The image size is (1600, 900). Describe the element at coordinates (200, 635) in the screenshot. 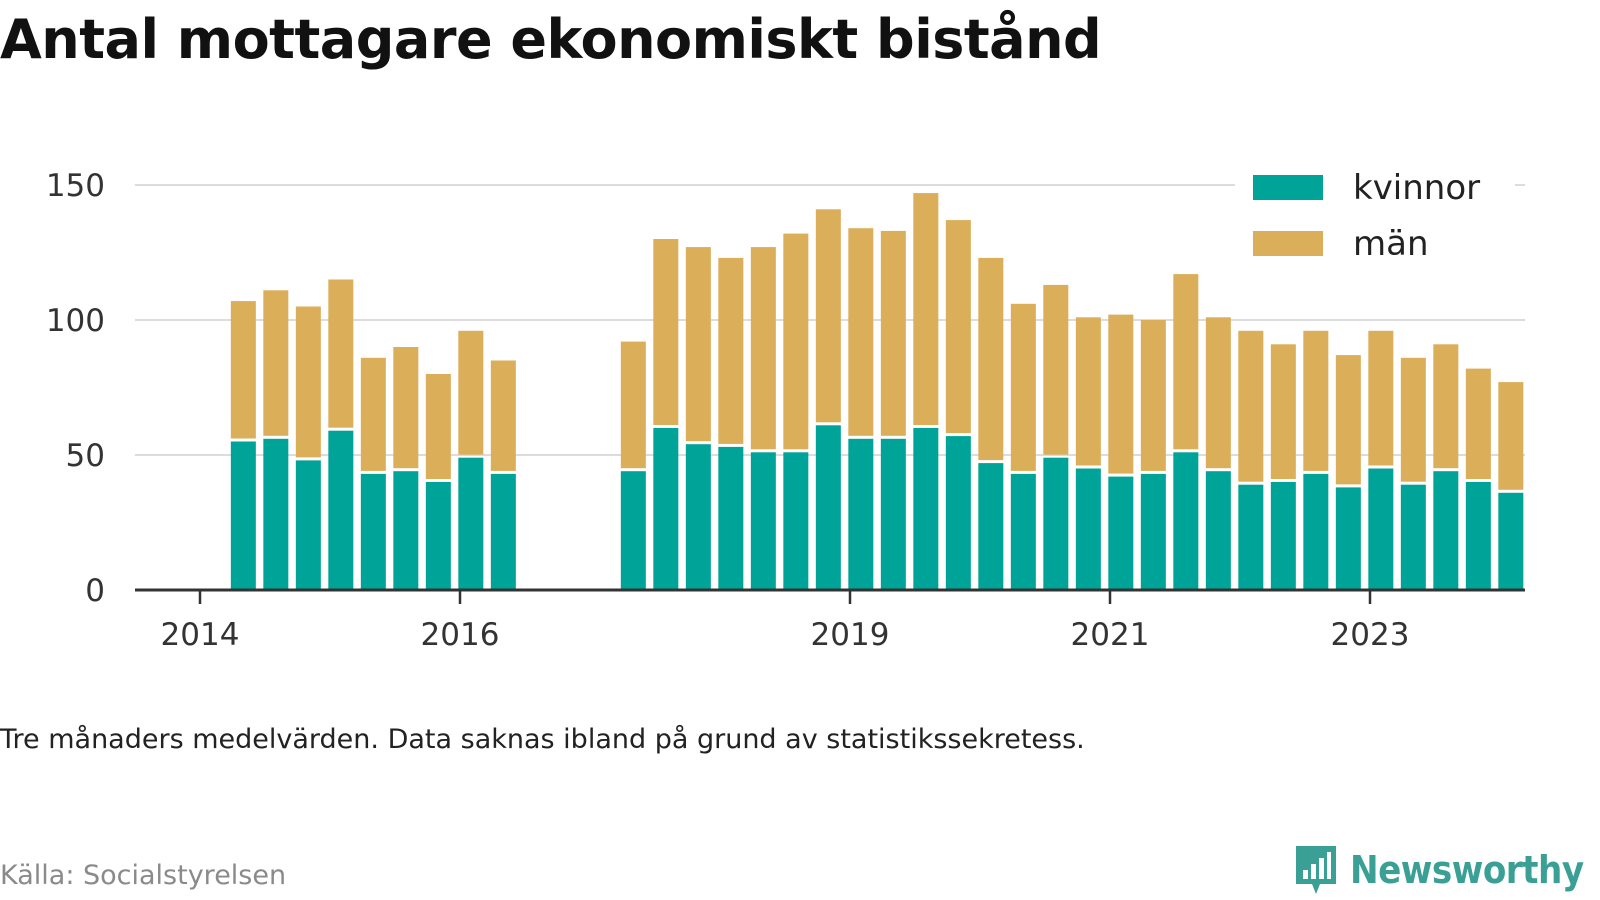

I see `x-tick-label: 2014` at that location.